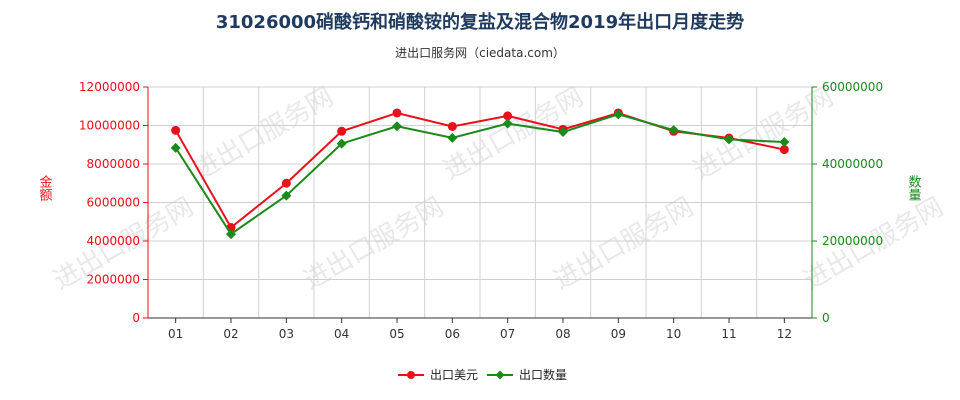  Describe the element at coordinates (826, 318) in the screenshot. I see `y-right-tick-label: 0` at that location.